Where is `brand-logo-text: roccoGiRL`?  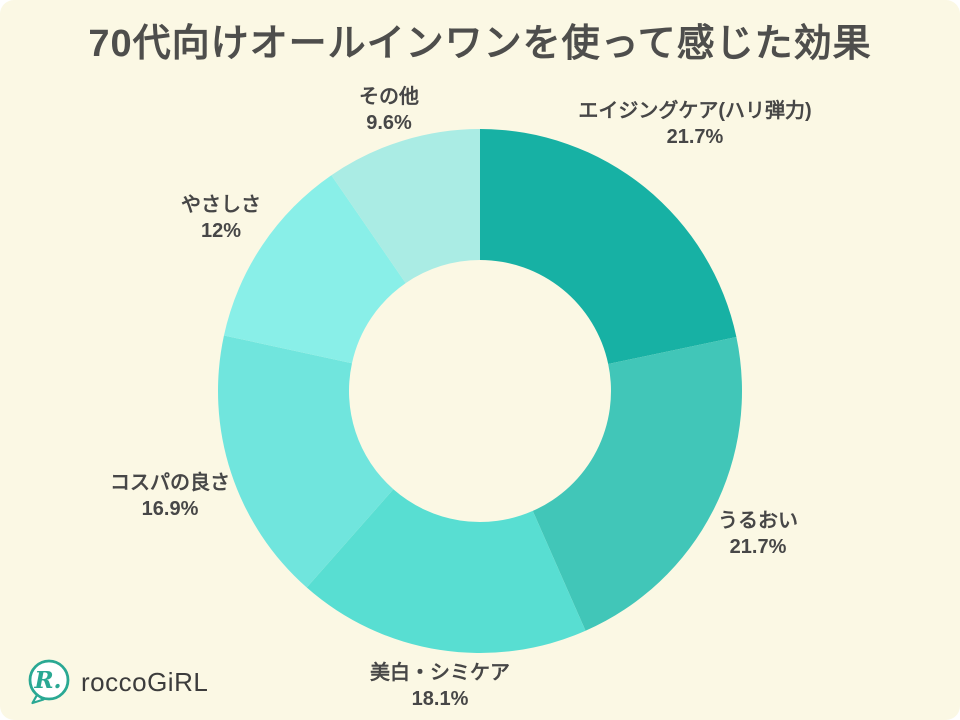 brand-logo-text: roccoGiRL is located at coordinates (145, 681).